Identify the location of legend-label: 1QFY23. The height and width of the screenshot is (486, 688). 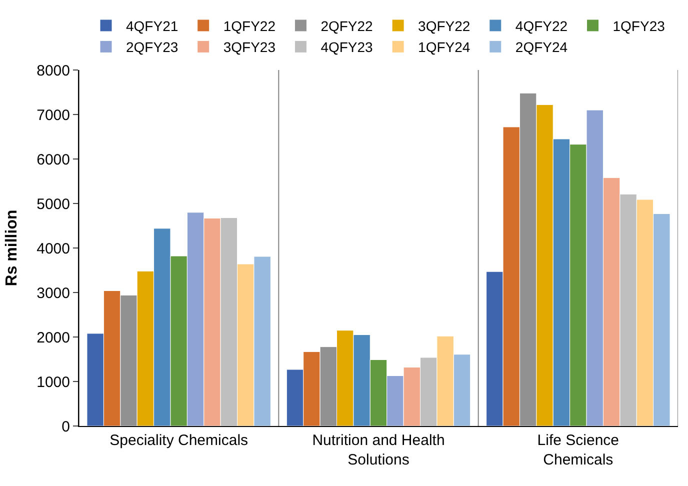
(639, 26).